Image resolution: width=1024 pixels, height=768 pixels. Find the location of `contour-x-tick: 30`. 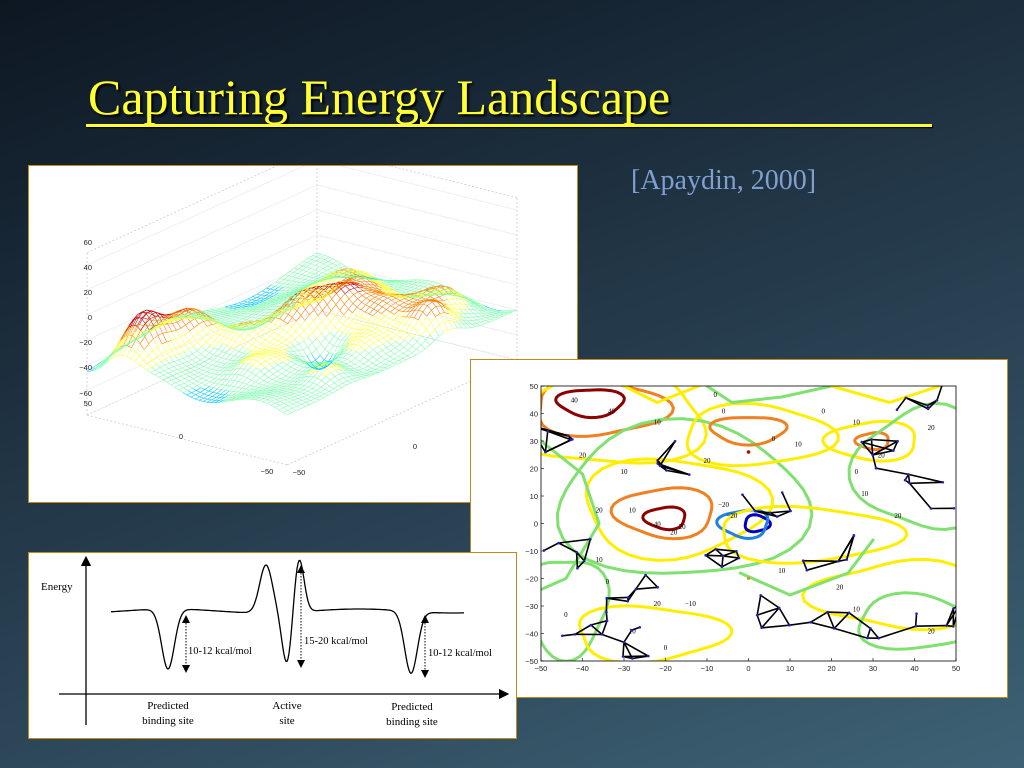

contour-x-tick: 30 is located at coordinates (873, 668).